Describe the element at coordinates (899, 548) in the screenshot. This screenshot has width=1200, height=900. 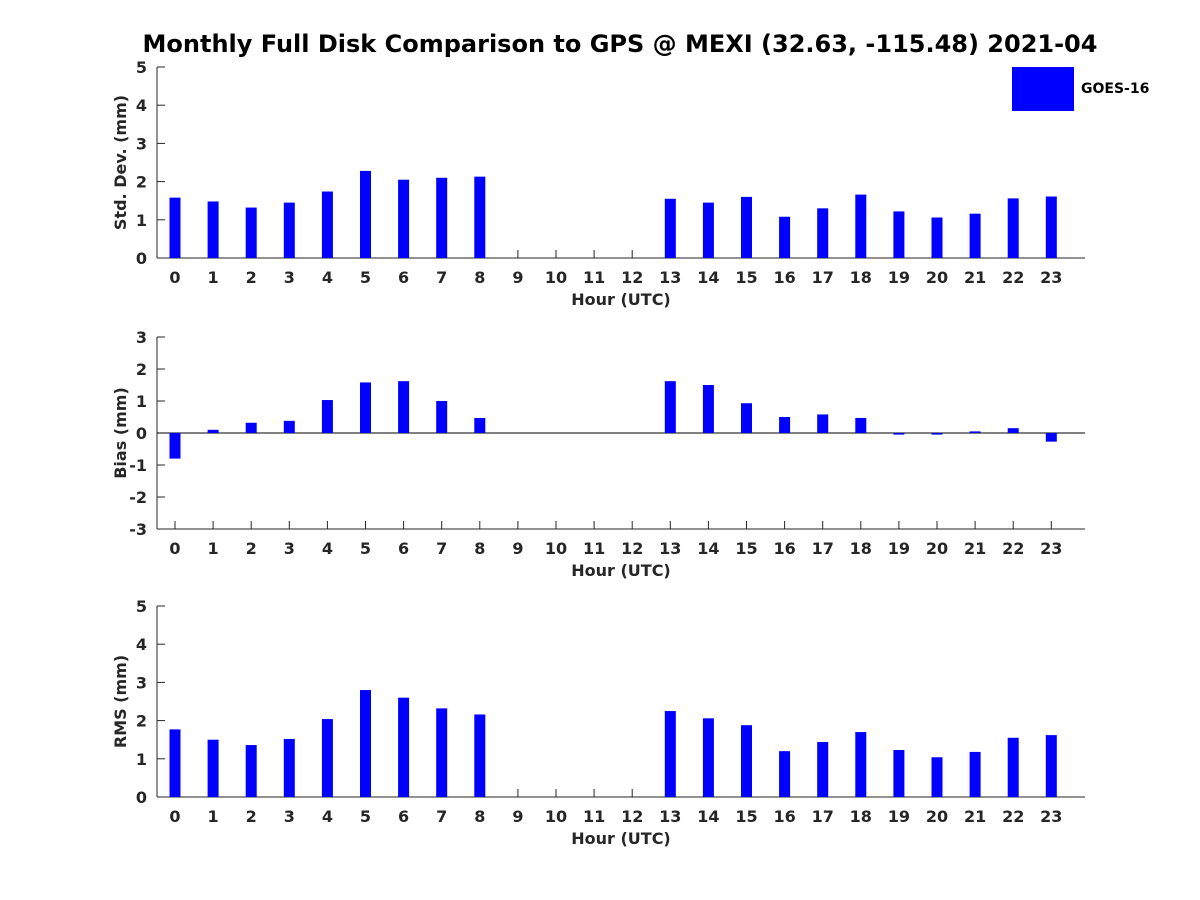
I see `x-tick-label: 19` at that location.